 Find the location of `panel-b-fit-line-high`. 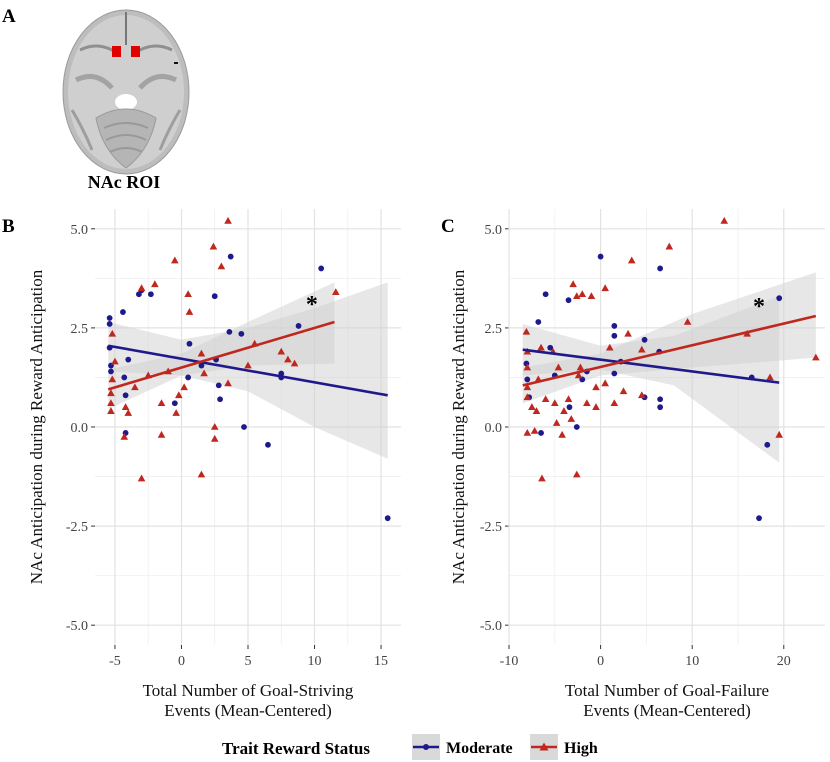

panel-b-fit-line-high is located at coordinates (221, 355).